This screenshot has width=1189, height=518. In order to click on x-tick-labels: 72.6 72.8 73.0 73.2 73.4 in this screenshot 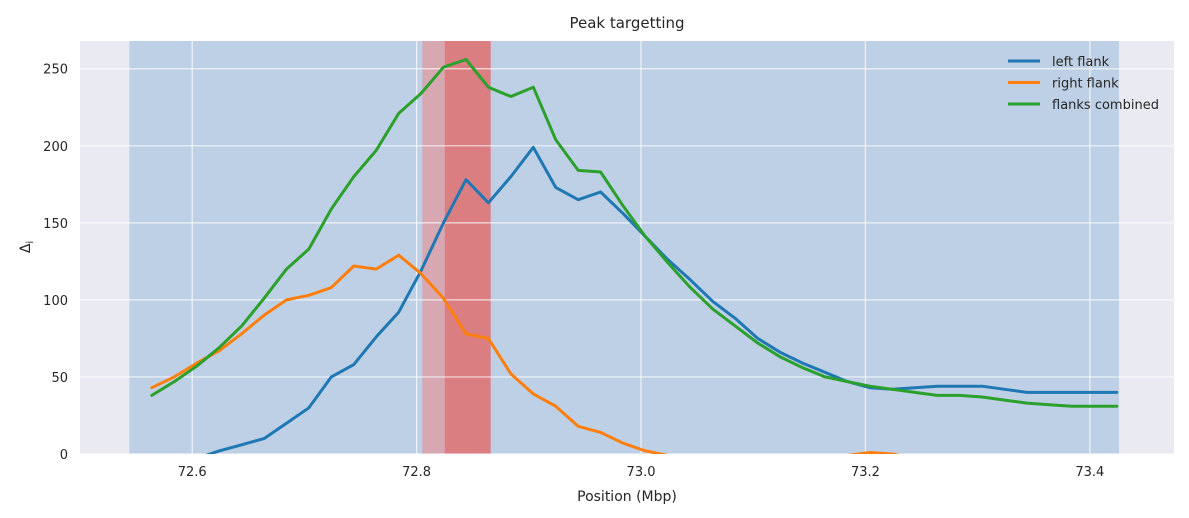, I will do `click(641, 472)`.